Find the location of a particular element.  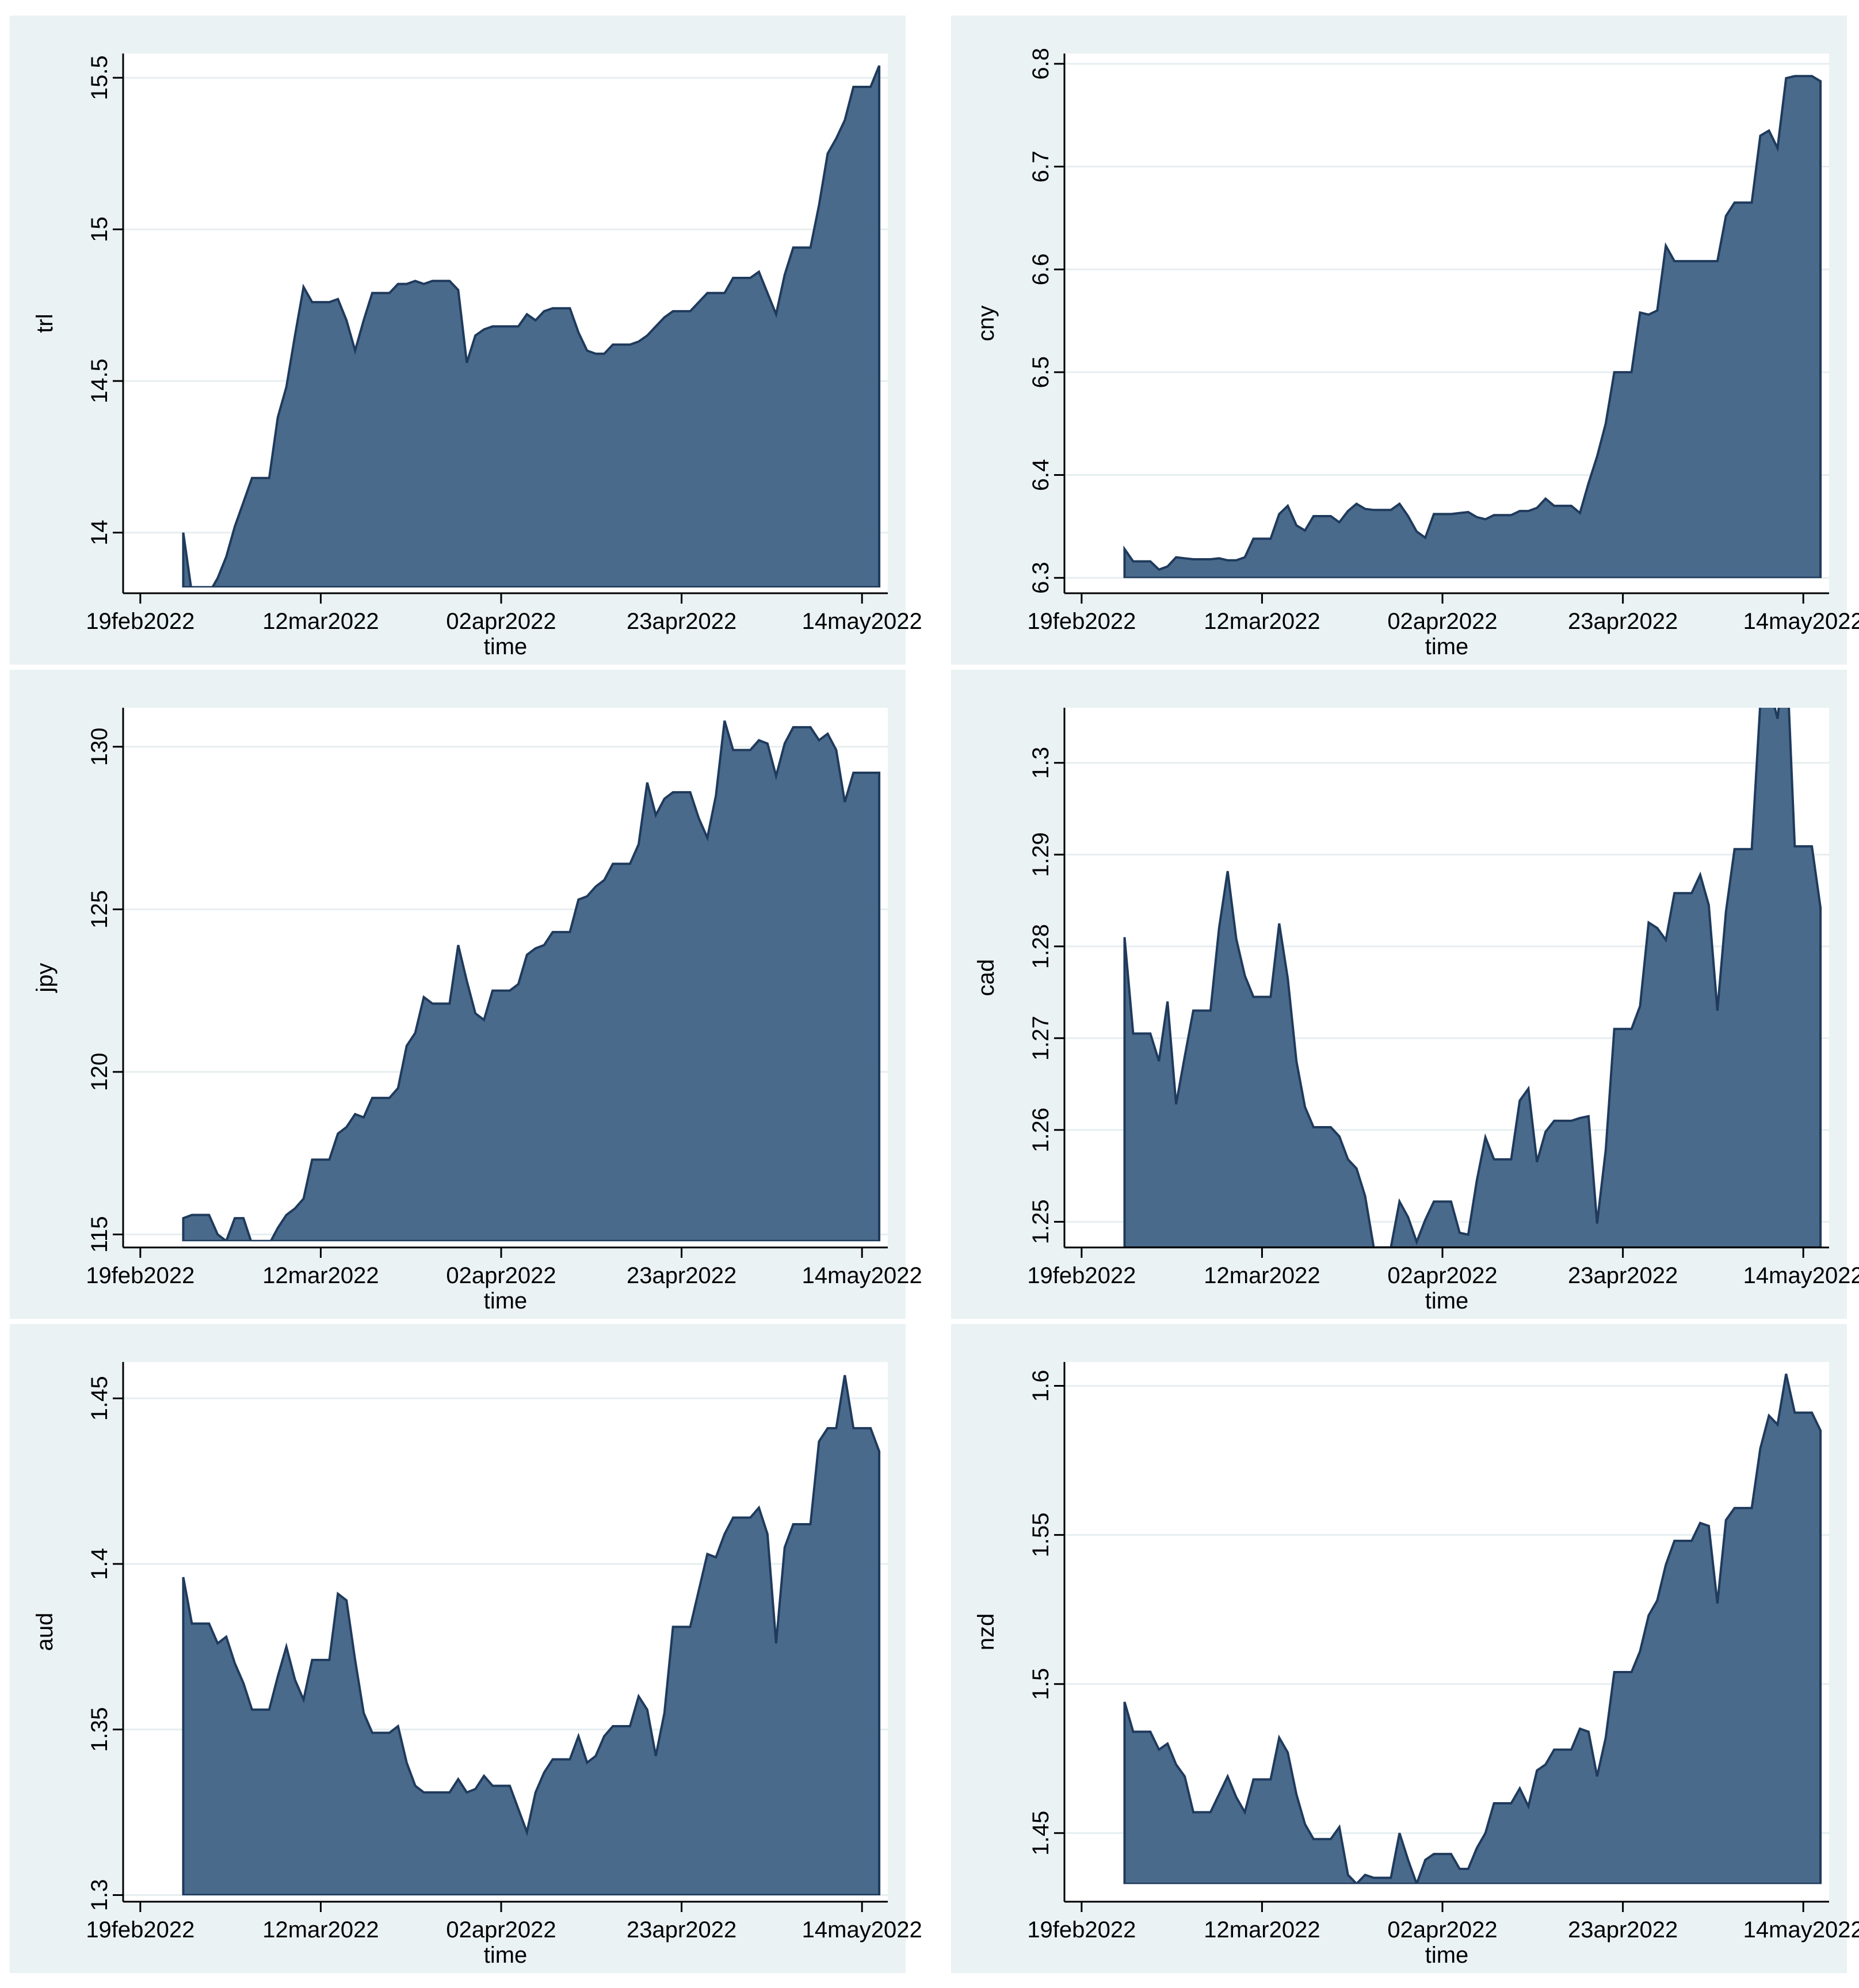

panel-jpy-xtick-label-4: 14may2022 is located at coordinates (862, 1275).